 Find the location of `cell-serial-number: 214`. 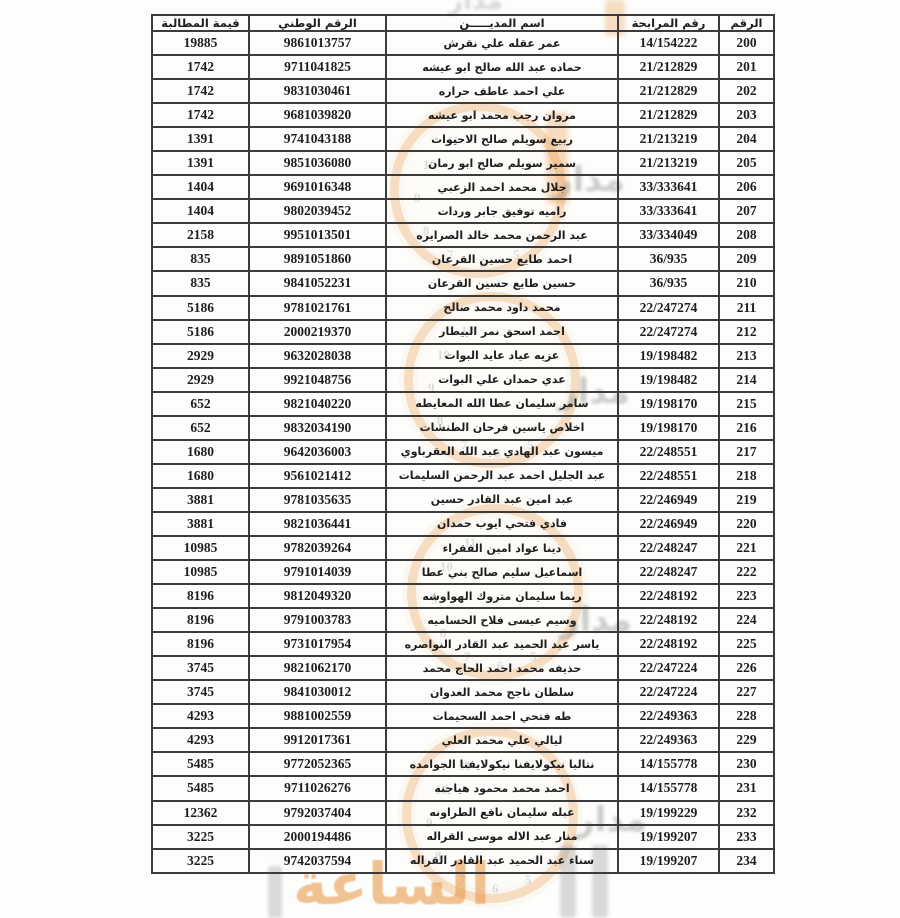

cell-serial-number: 214 is located at coordinates (746, 379).